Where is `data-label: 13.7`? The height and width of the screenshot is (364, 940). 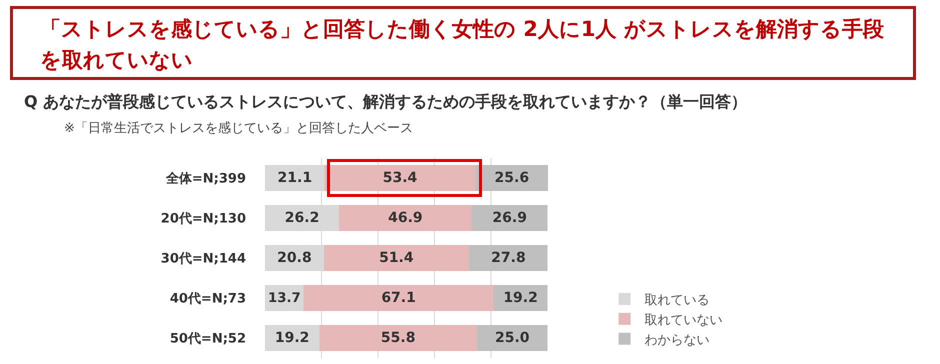 data-label: 13.7 is located at coordinates (284, 298).